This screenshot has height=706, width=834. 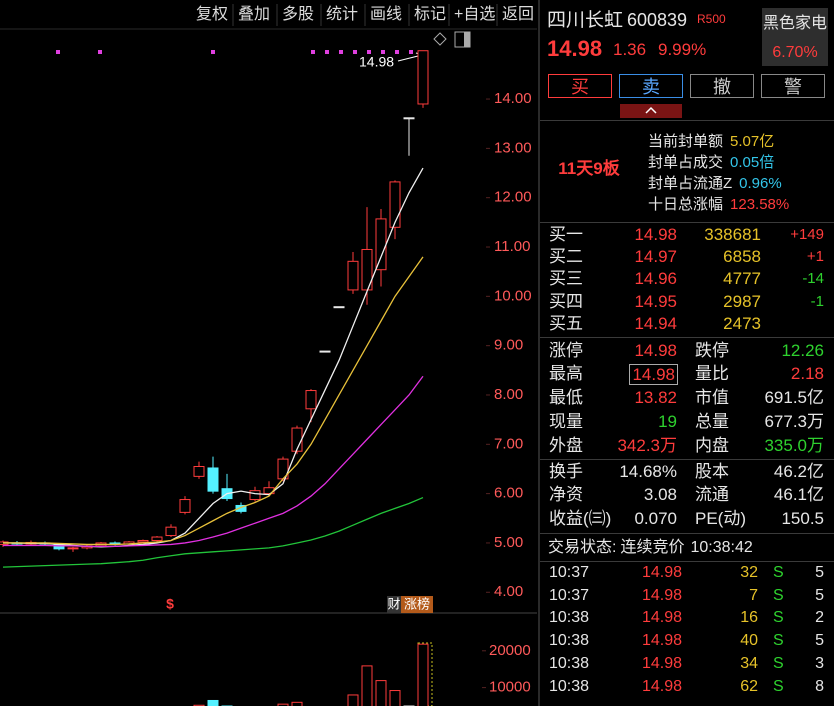 What do you see at coordinates (342, 14) in the screenshot?
I see `toolbar-button: 统计` at bounding box center [342, 14].